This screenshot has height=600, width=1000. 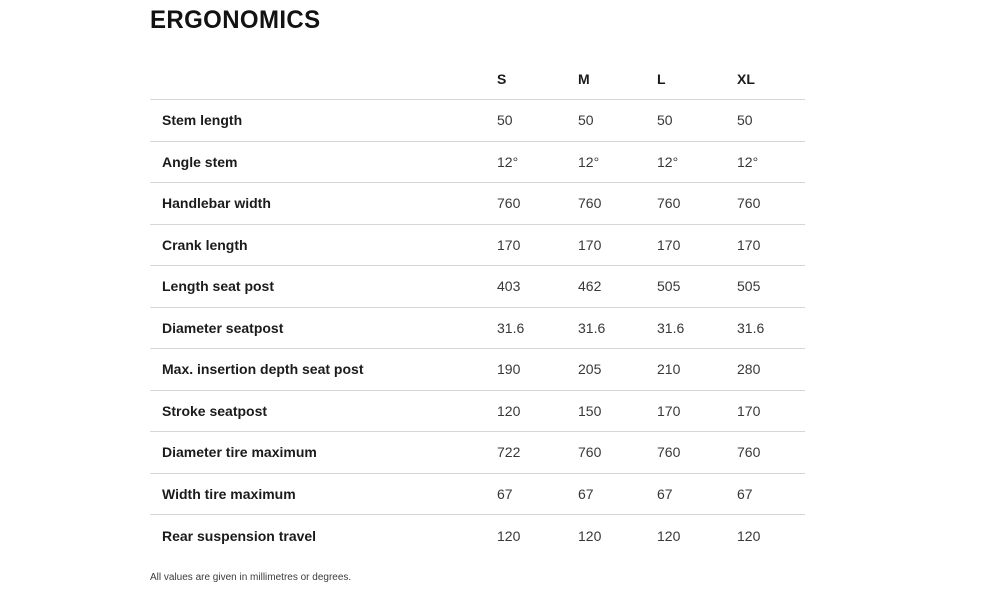 What do you see at coordinates (511, 327) in the screenshot?
I see `row-value-s: 31.6` at bounding box center [511, 327].